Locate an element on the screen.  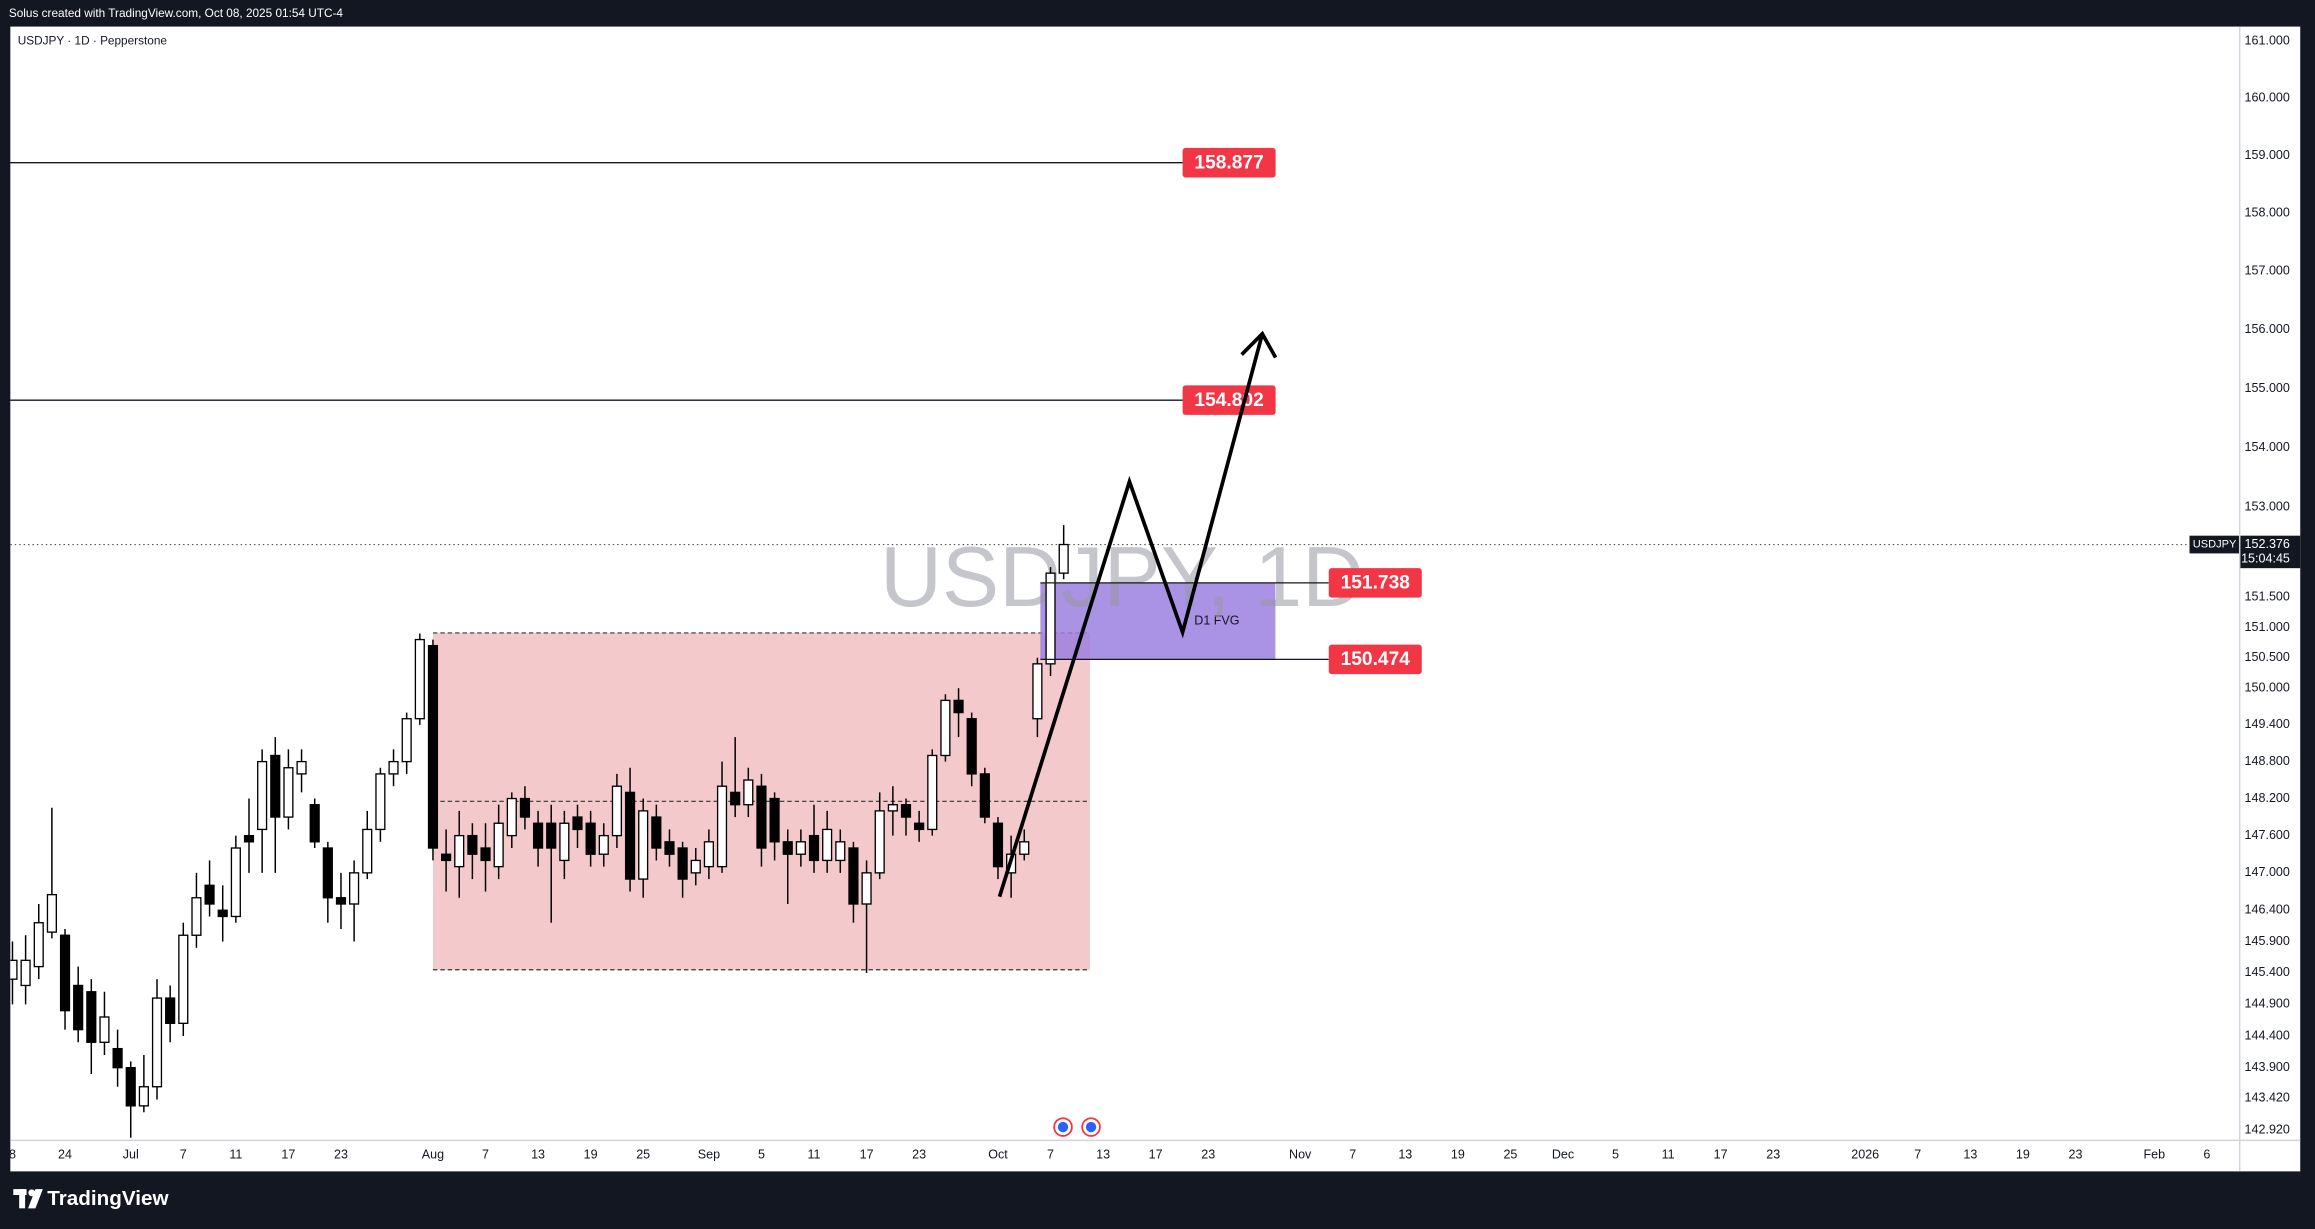
price-tag-countdown: 15:04:45 is located at coordinates (2265, 559).